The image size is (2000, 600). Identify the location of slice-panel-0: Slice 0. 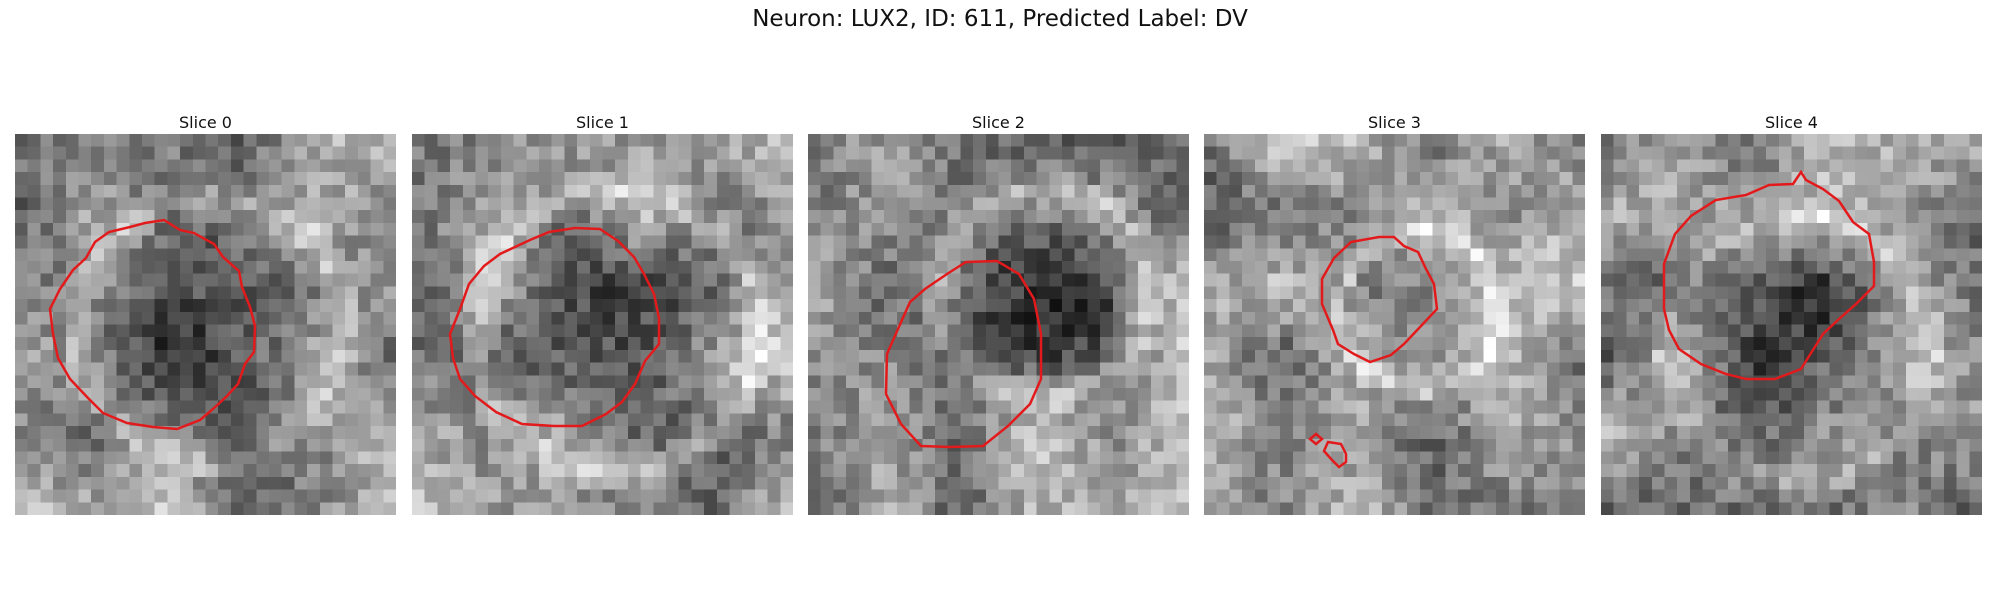
(205, 317).